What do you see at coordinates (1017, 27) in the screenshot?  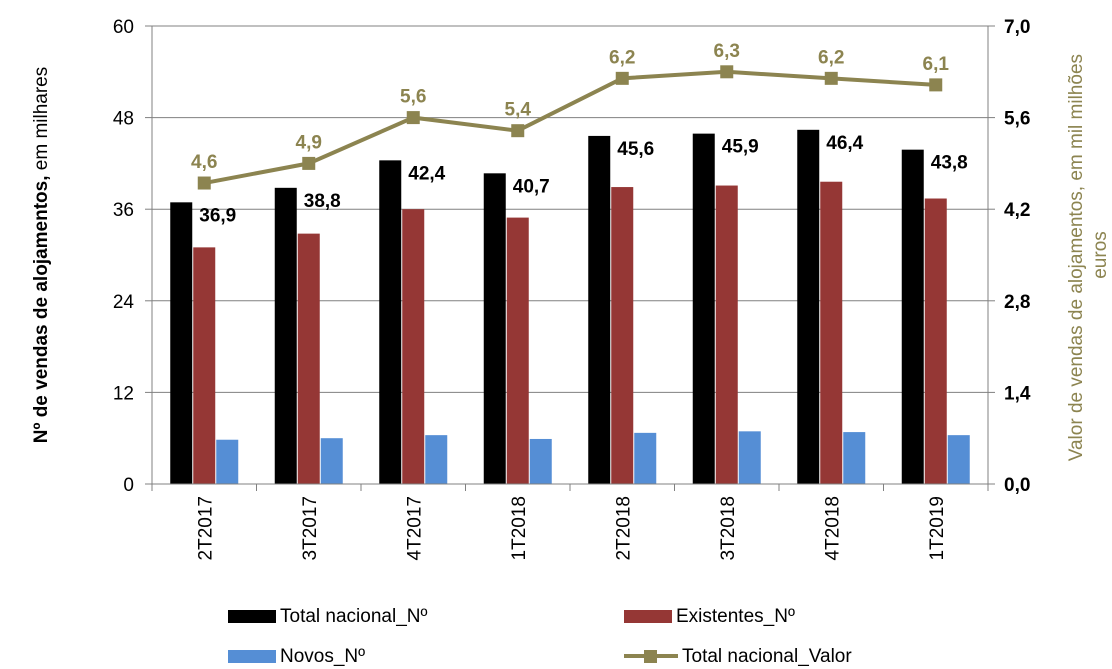 I see `right-axis-tick-label: 7,0` at bounding box center [1017, 27].